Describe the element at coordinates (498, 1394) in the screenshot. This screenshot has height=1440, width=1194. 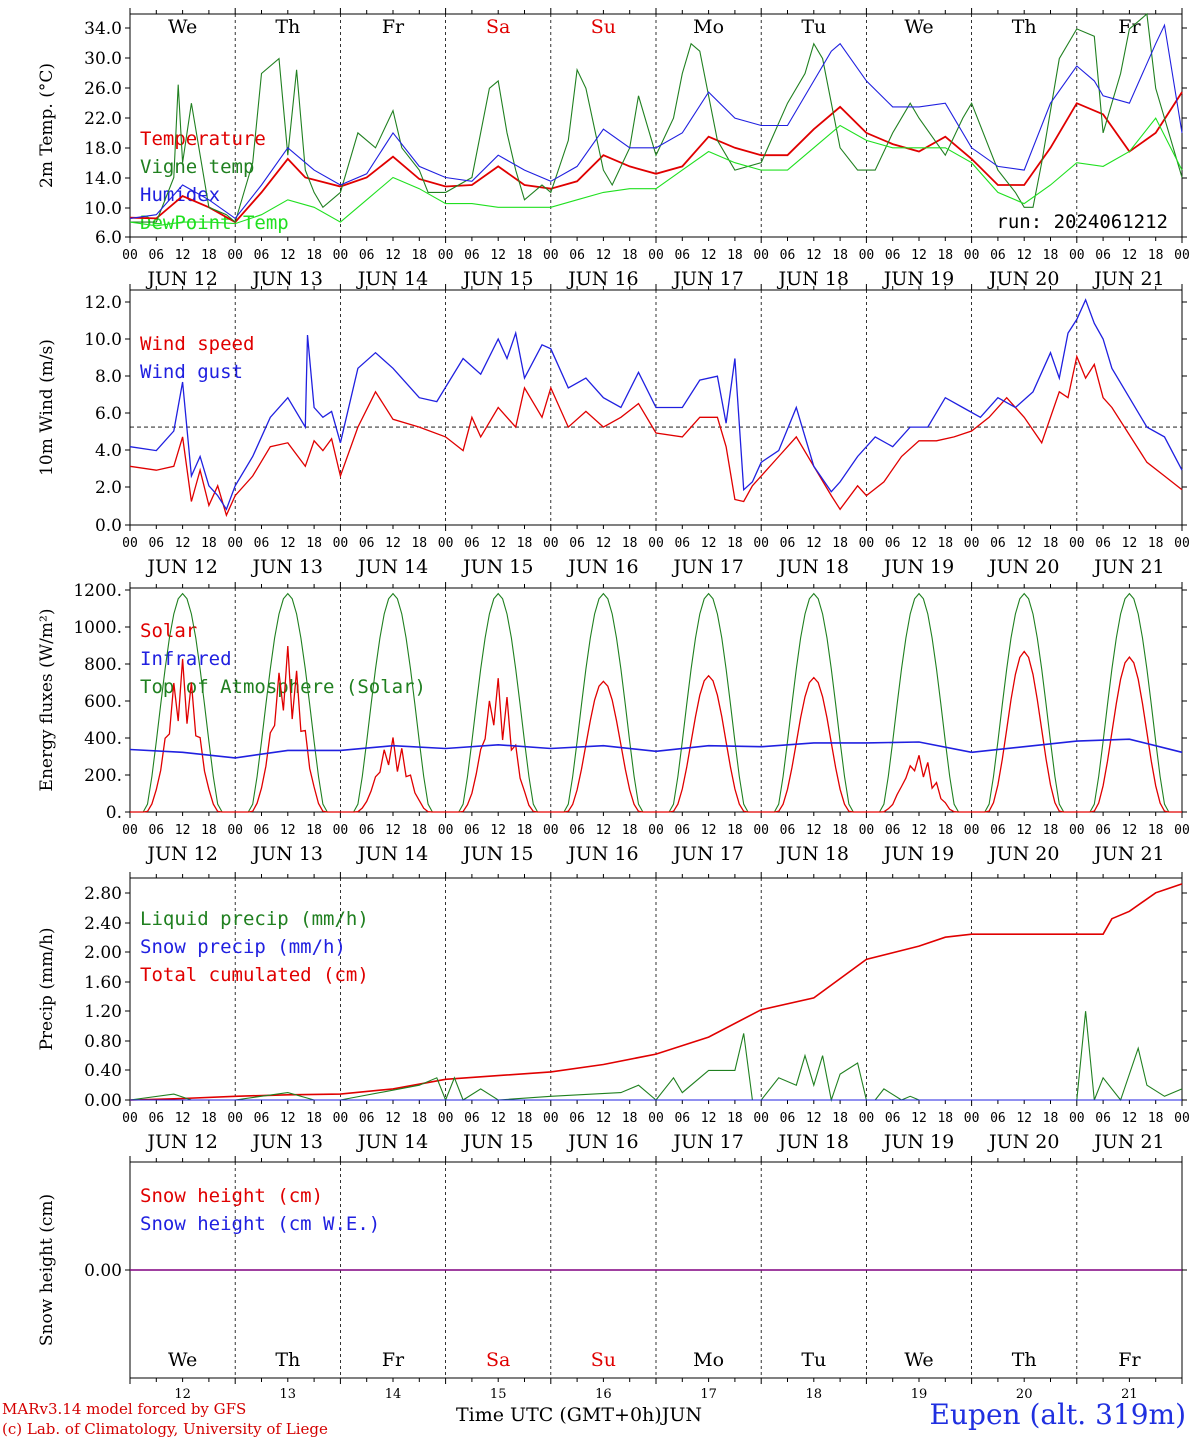
I see `day-number-label: 15` at that location.